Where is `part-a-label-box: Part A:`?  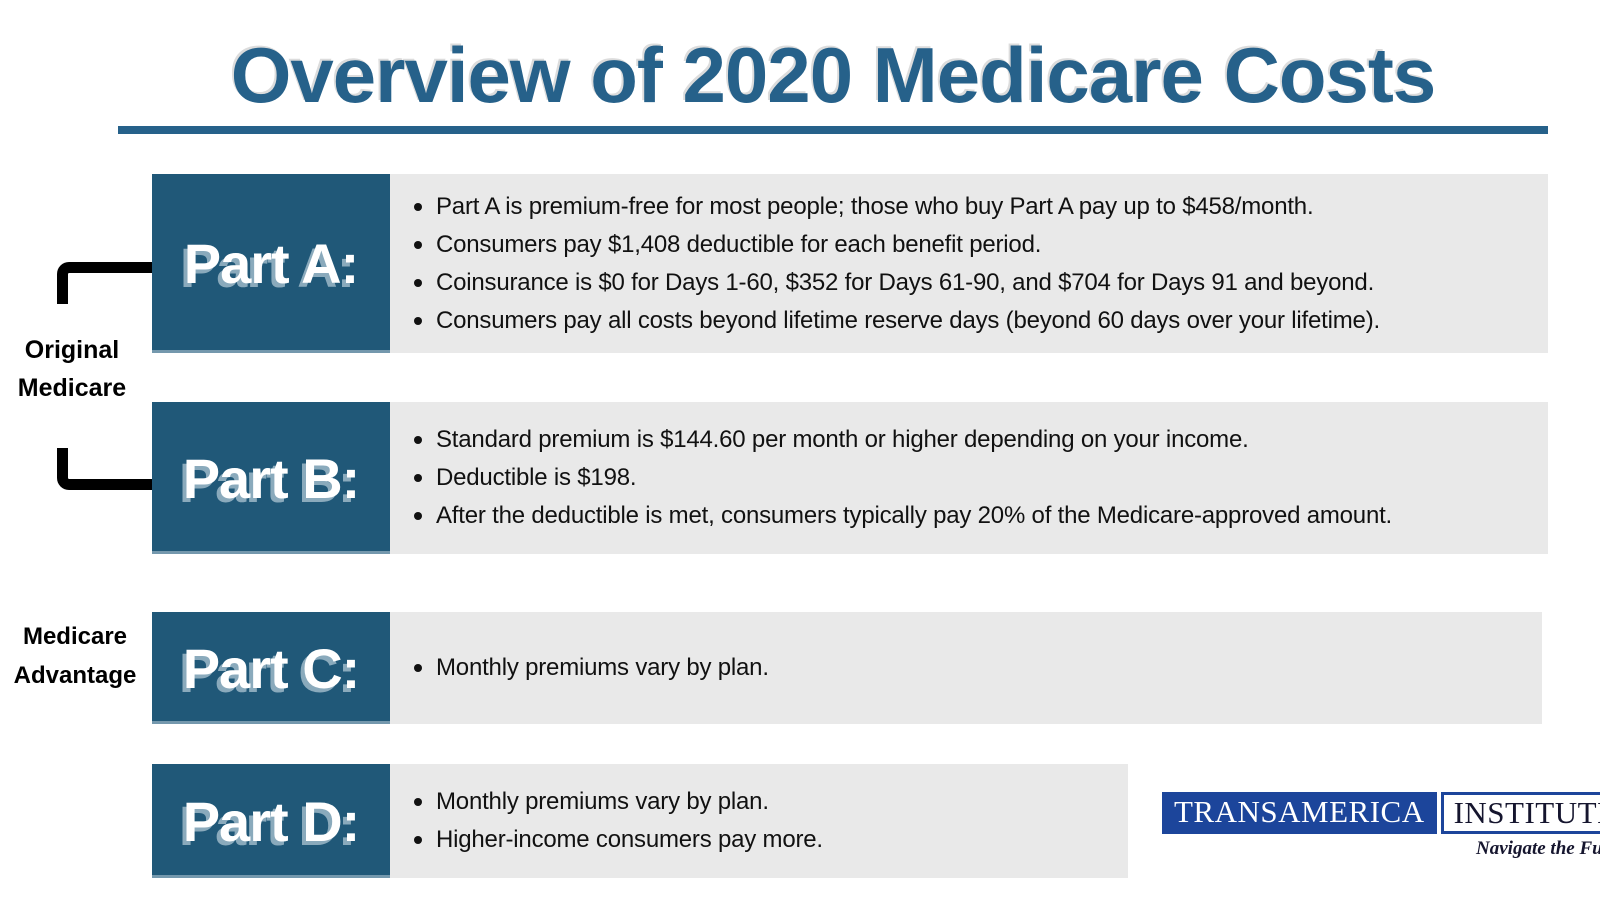
part-a-label-box: Part A: is located at coordinates (271, 263).